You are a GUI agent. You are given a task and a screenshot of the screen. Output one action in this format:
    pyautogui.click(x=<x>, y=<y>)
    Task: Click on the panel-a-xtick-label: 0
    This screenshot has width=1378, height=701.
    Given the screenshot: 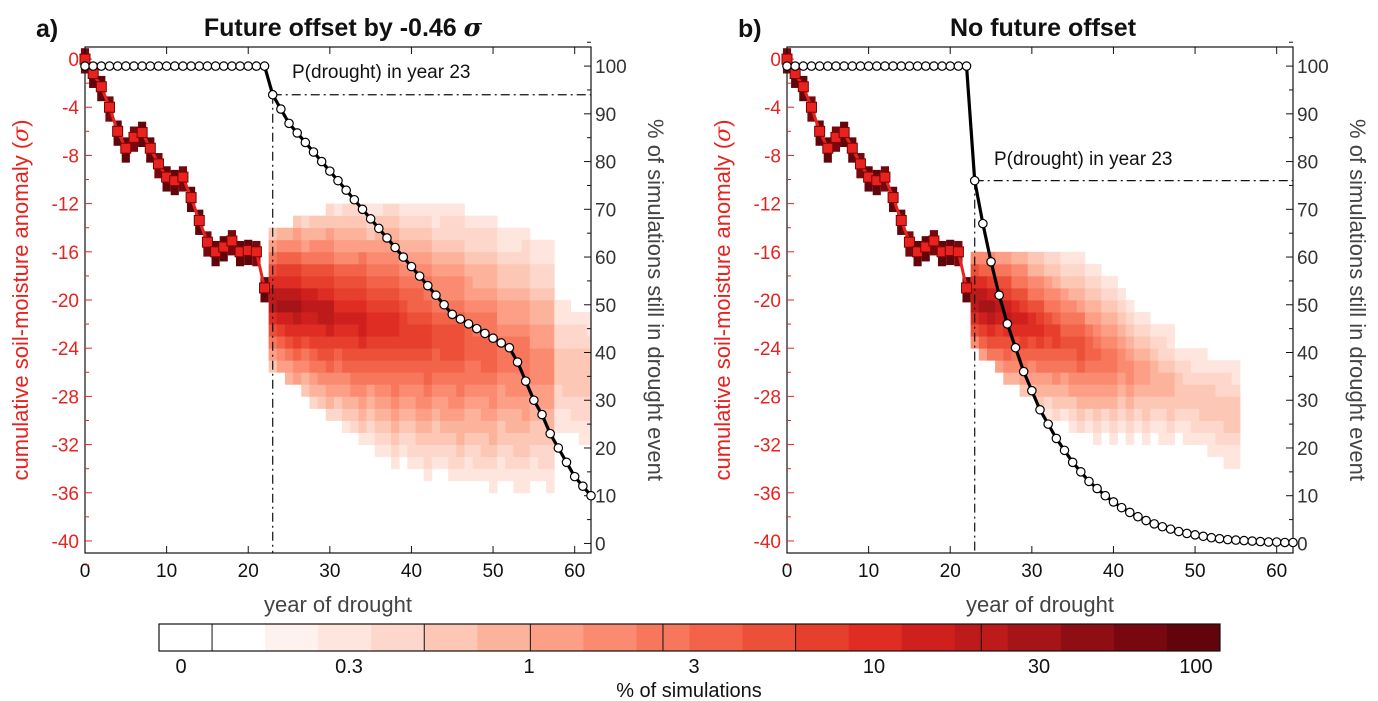 What is the action you would take?
    pyautogui.click(x=85, y=571)
    